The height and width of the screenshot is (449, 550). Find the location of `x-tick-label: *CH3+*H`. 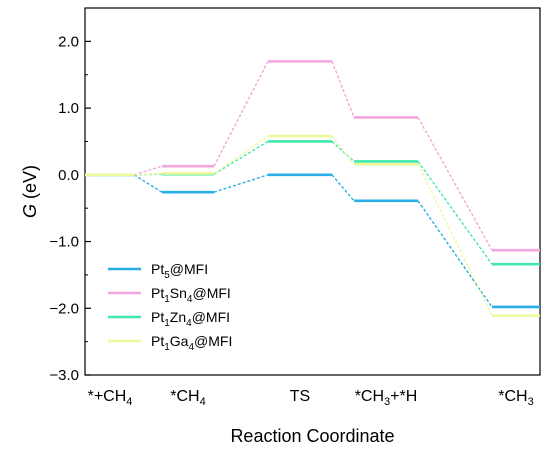

x-tick-label: *CH3+*H is located at coordinates (386, 398).